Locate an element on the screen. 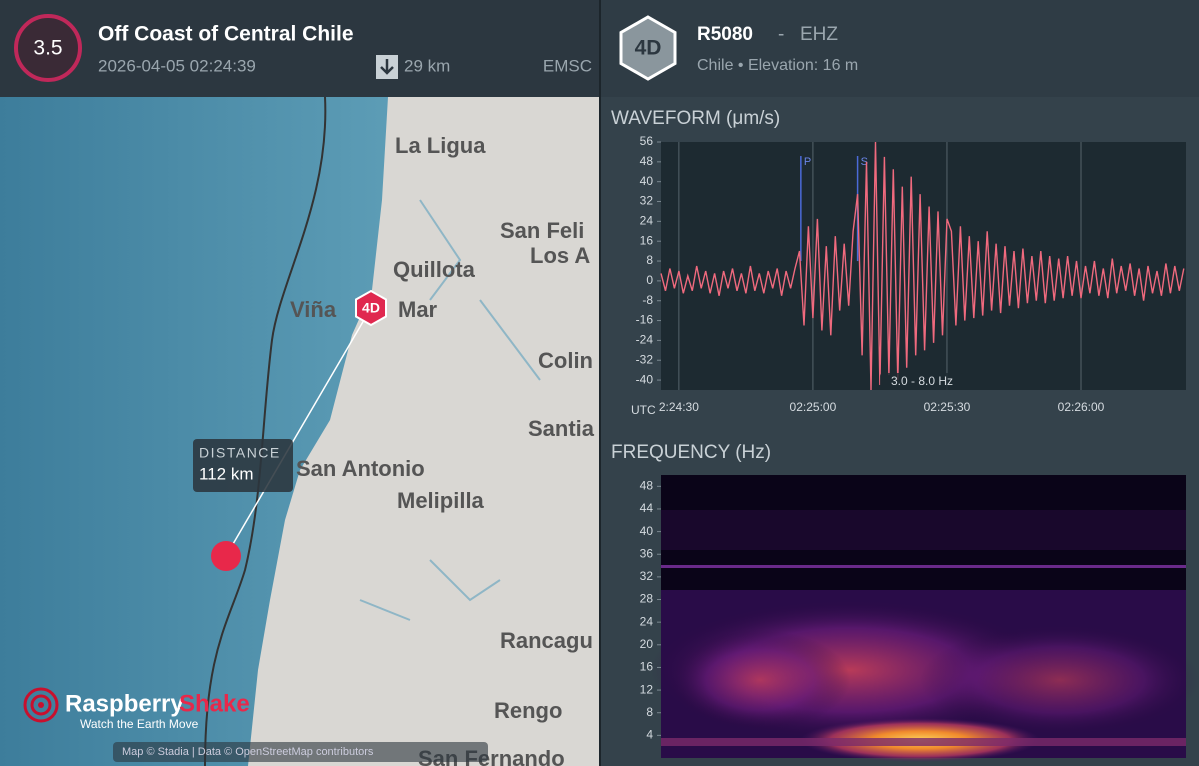  event-header is located at coordinates (300, 48).